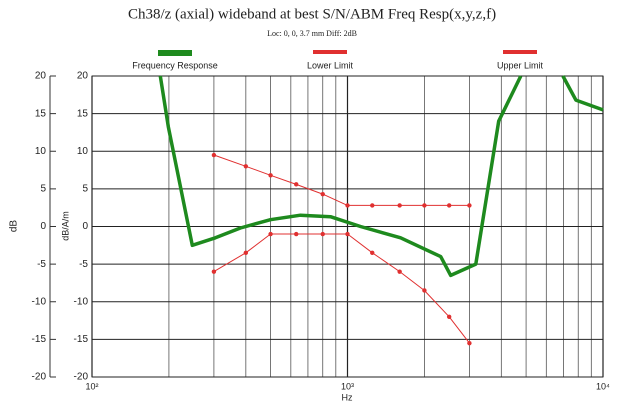 The width and height of the screenshot is (625, 415). I want to click on y2-tick-label: -15, so click(81, 339).